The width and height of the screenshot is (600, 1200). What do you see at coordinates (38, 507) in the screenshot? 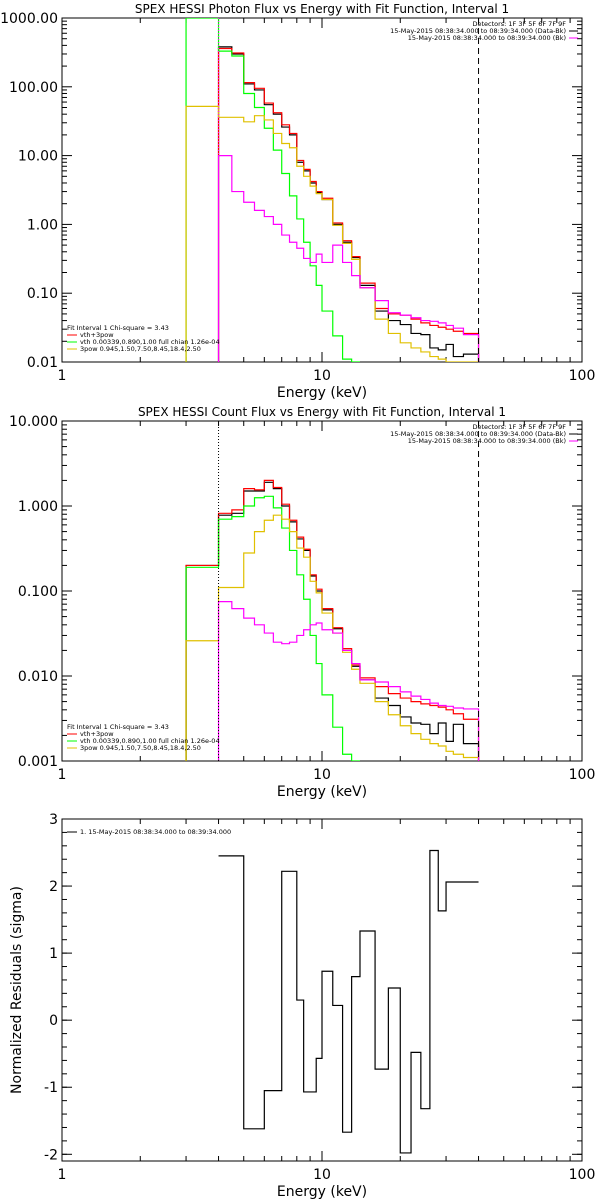
I see `y-tick-label: 1.000` at bounding box center [38, 507].